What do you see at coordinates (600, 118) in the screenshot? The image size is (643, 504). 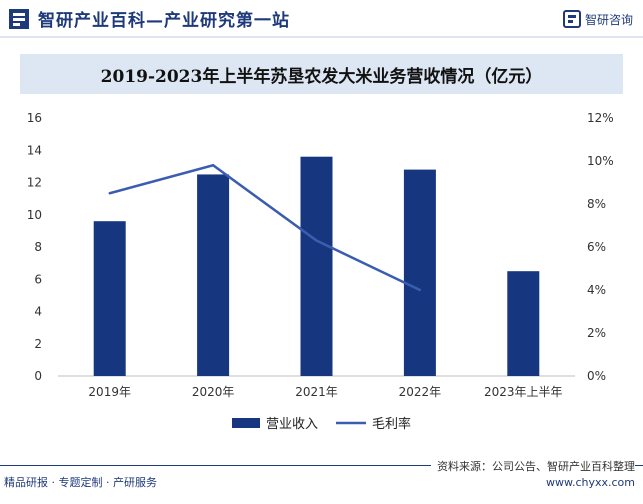 I see `right-tick-label: 12%` at bounding box center [600, 118].